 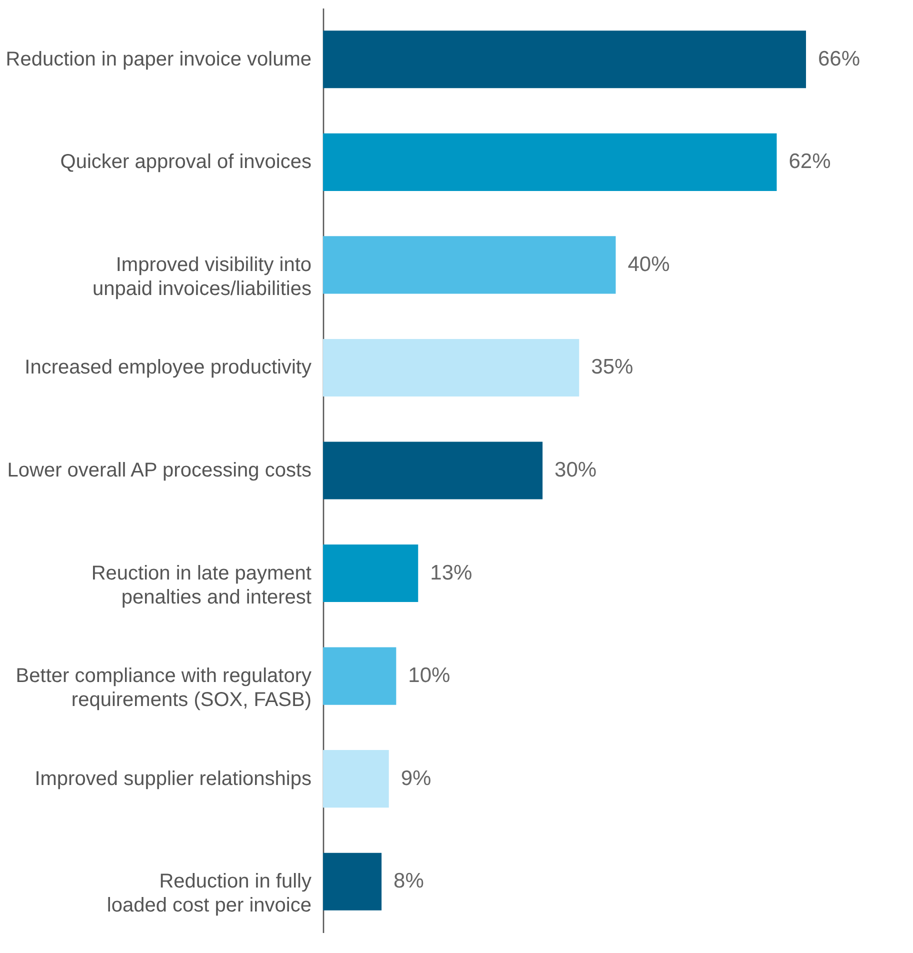 What do you see at coordinates (612, 367) in the screenshot?
I see `data-label: 35%` at bounding box center [612, 367].